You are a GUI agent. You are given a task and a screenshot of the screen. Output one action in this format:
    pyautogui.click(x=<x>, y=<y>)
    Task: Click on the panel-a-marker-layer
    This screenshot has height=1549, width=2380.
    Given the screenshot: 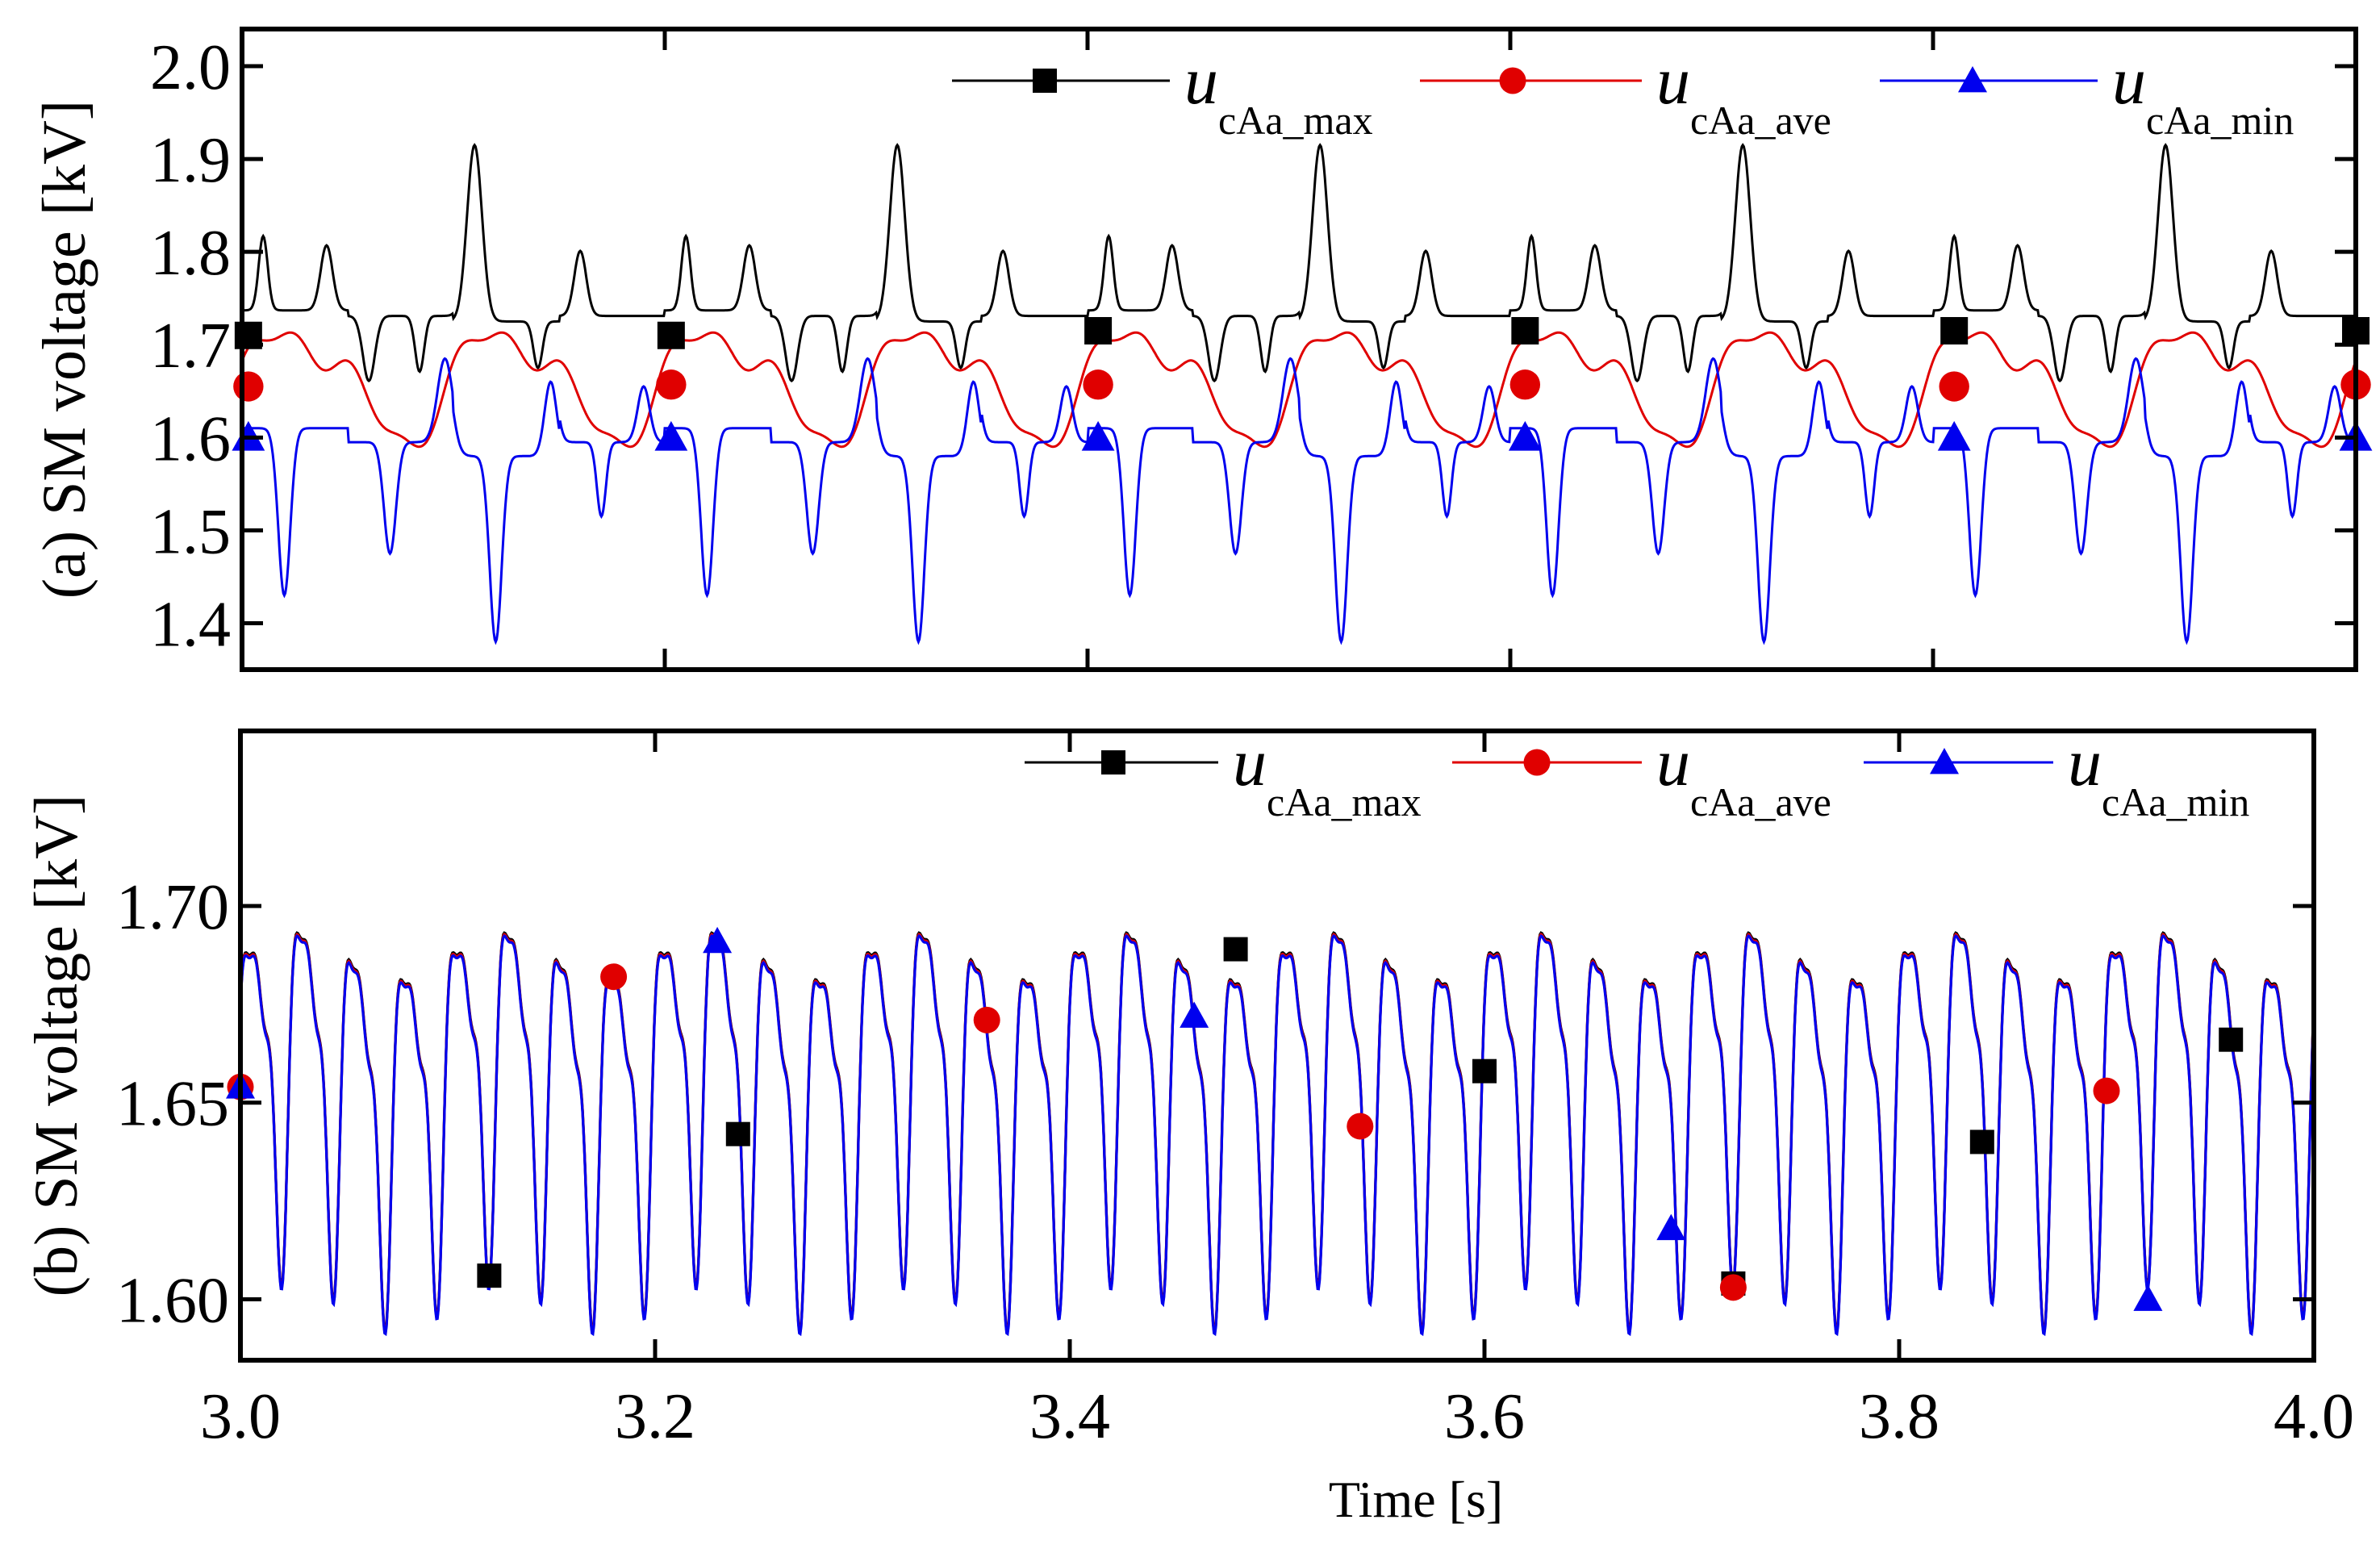 What is the action you would take?
    pyautogui.click(x=1303, y=383)
    